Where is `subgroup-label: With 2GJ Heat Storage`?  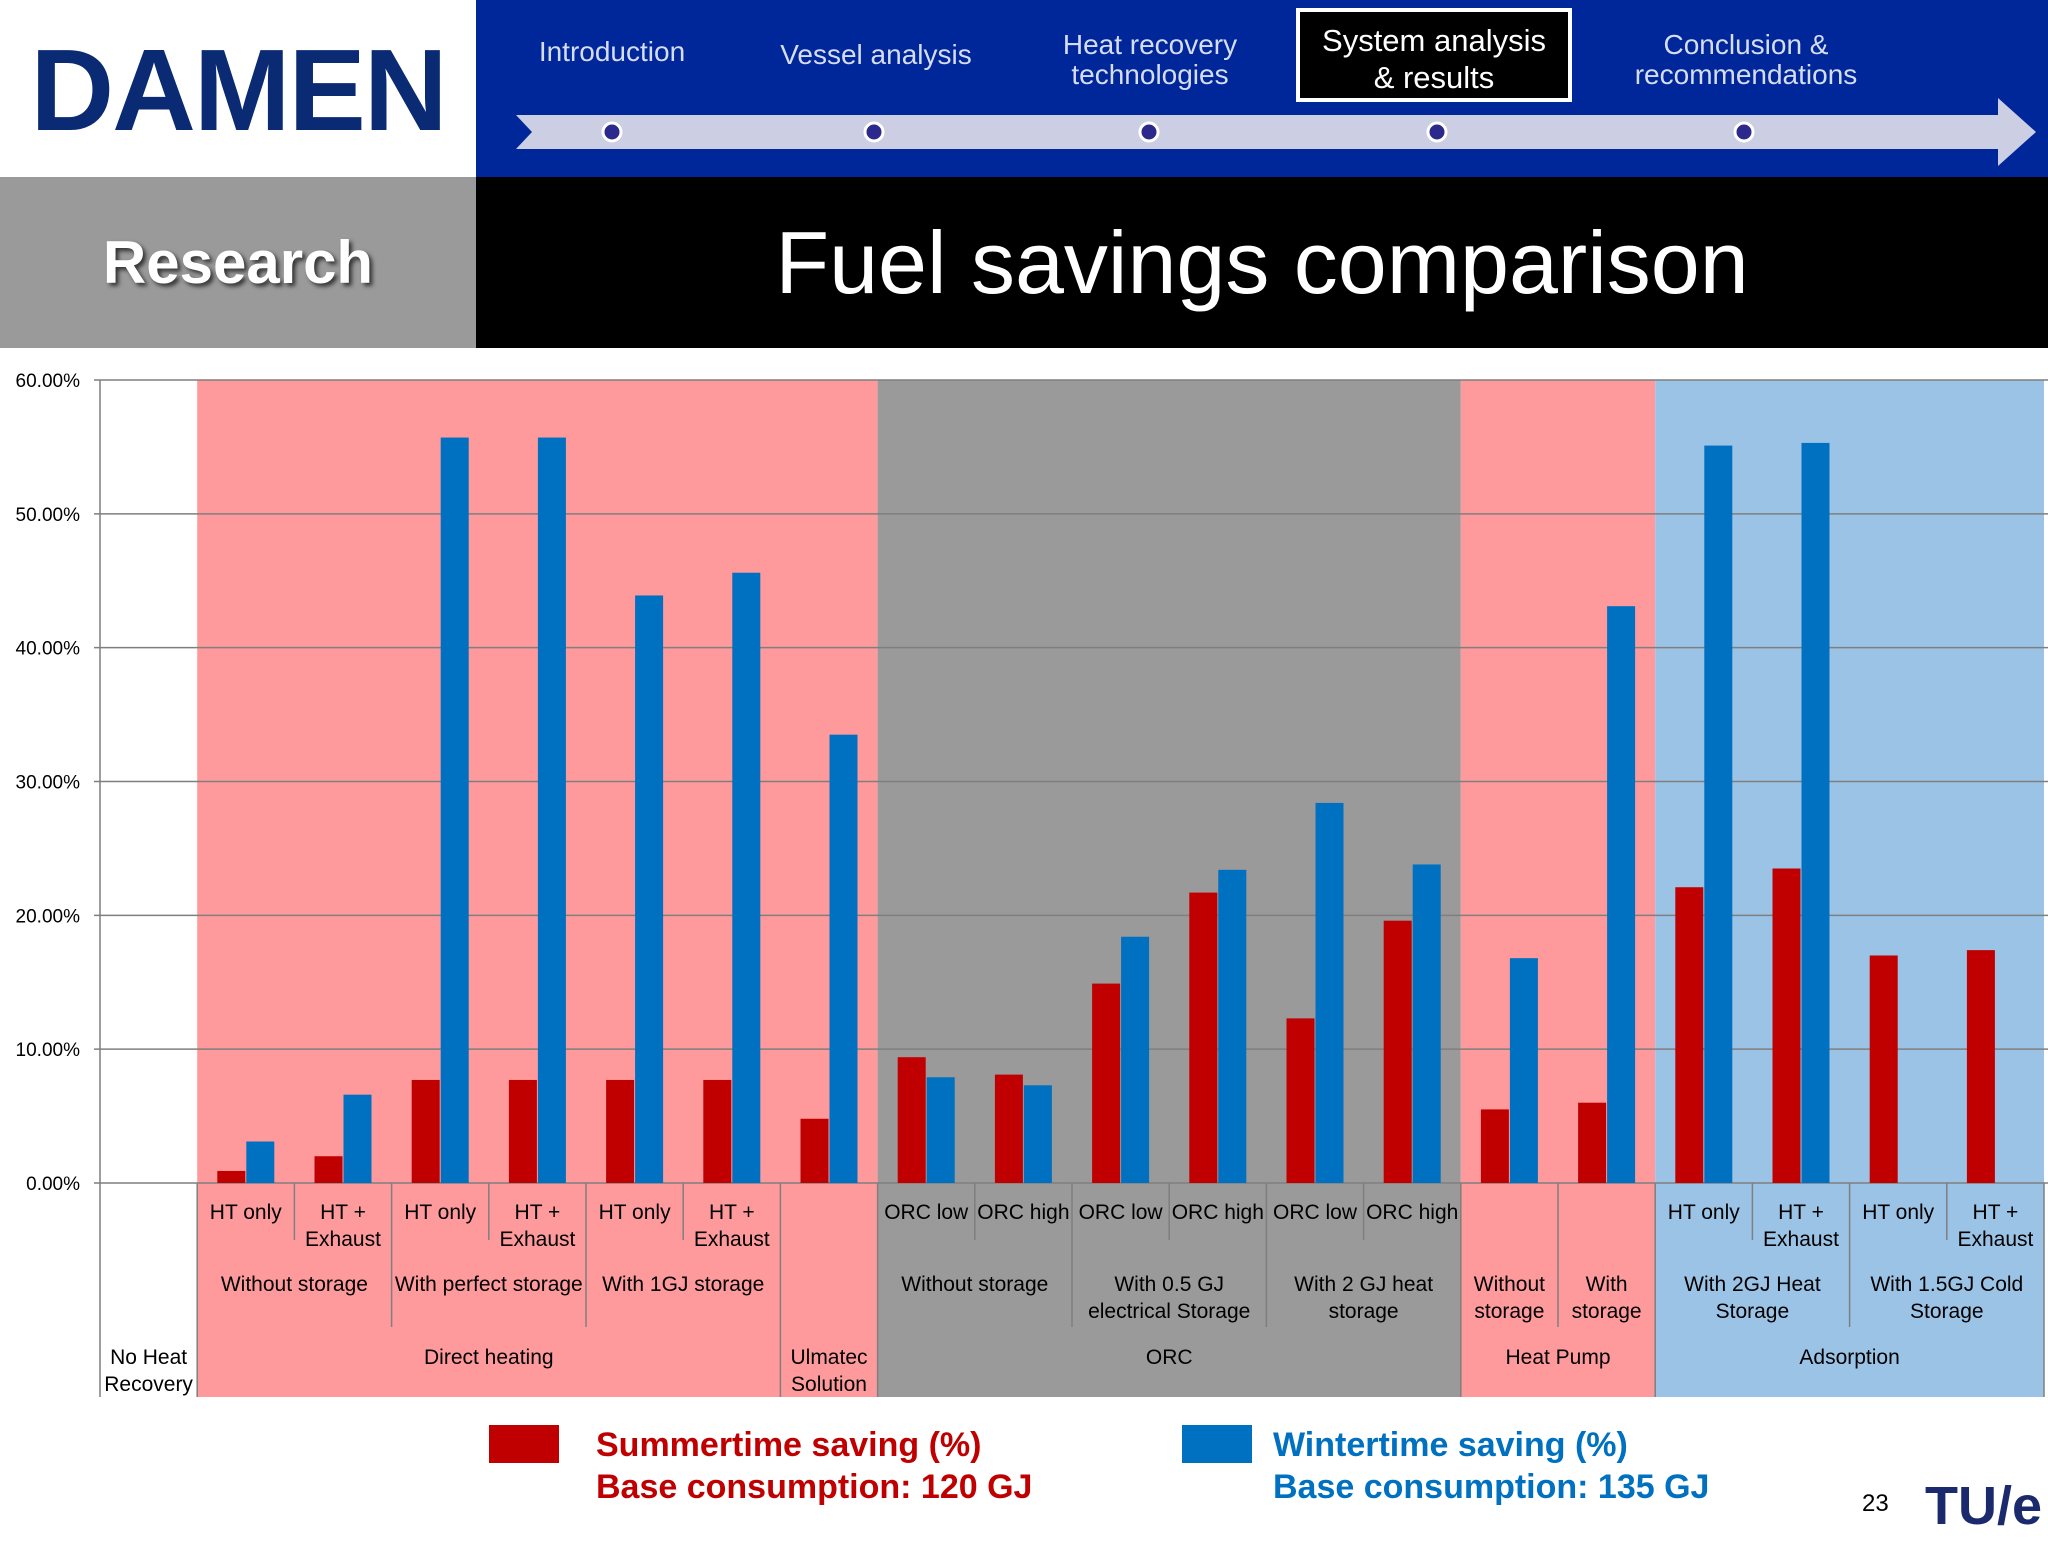 subgroup-label: With 2GJ Heat Storage is located at coordinates (1752, 1298).